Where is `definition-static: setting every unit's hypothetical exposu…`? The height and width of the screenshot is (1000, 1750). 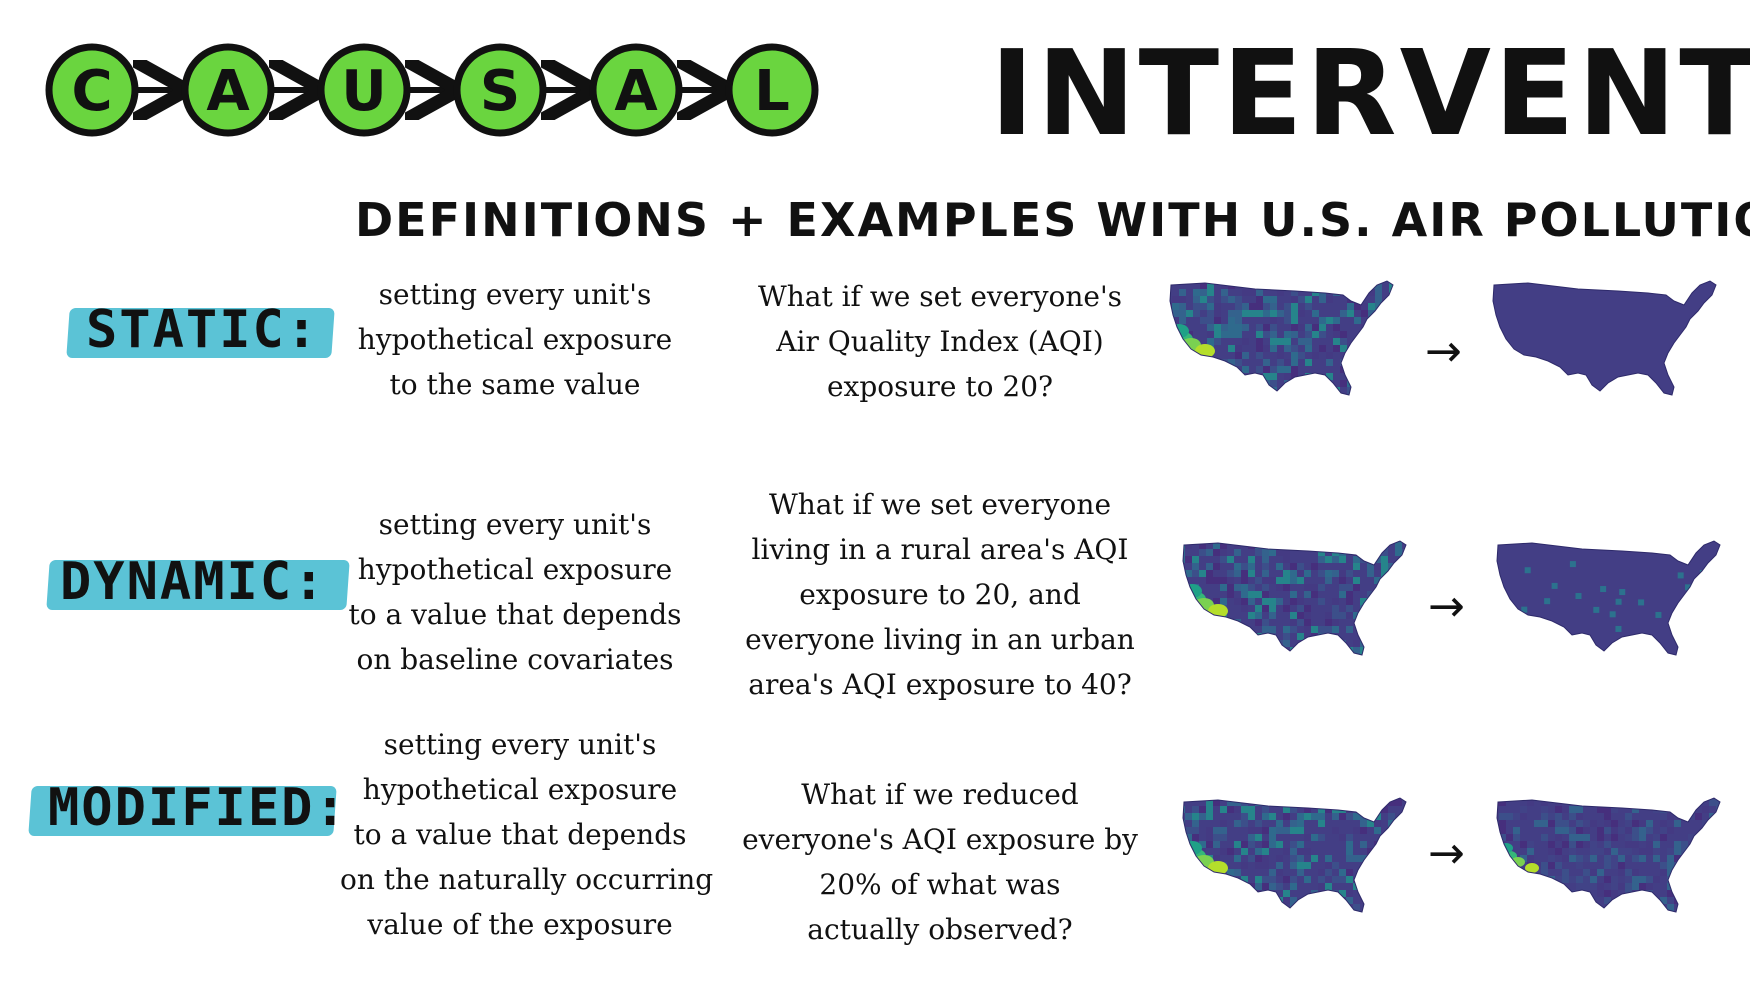 definition-static: setting every unit's hypothetical exposu… is located at coordinates (515, 339).